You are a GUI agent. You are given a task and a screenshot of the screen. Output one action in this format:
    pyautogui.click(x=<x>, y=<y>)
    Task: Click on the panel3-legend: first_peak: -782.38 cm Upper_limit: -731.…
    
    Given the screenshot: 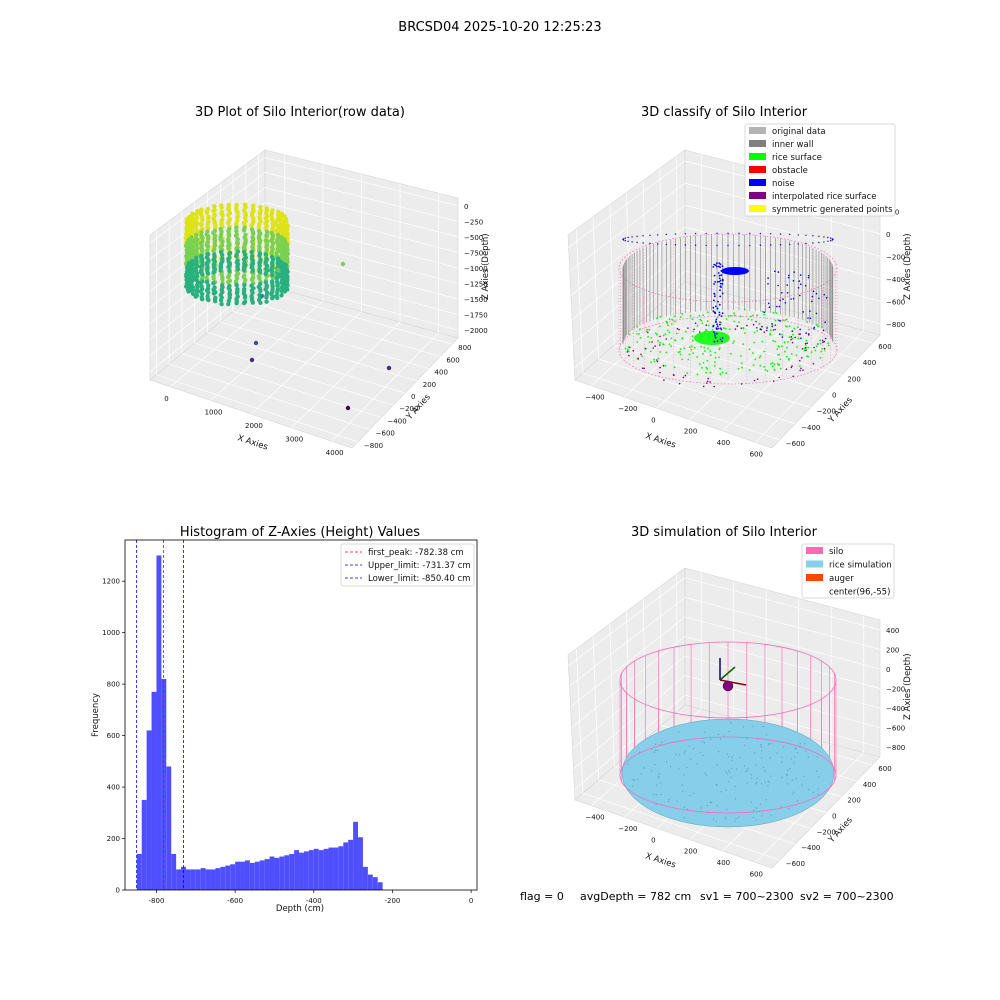 What is the action you would take?
    pyautogui.click(x=407, y=565)
    